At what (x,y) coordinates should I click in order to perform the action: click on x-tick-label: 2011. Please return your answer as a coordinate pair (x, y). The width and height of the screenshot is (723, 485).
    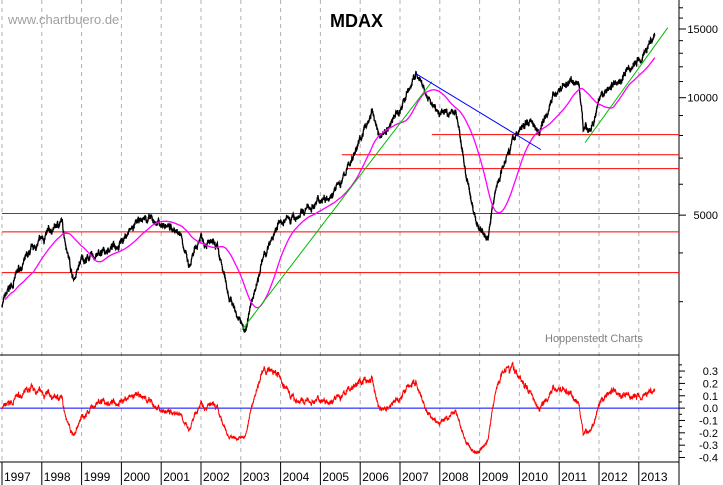
    Looking at the image, I should click on (574, 477).